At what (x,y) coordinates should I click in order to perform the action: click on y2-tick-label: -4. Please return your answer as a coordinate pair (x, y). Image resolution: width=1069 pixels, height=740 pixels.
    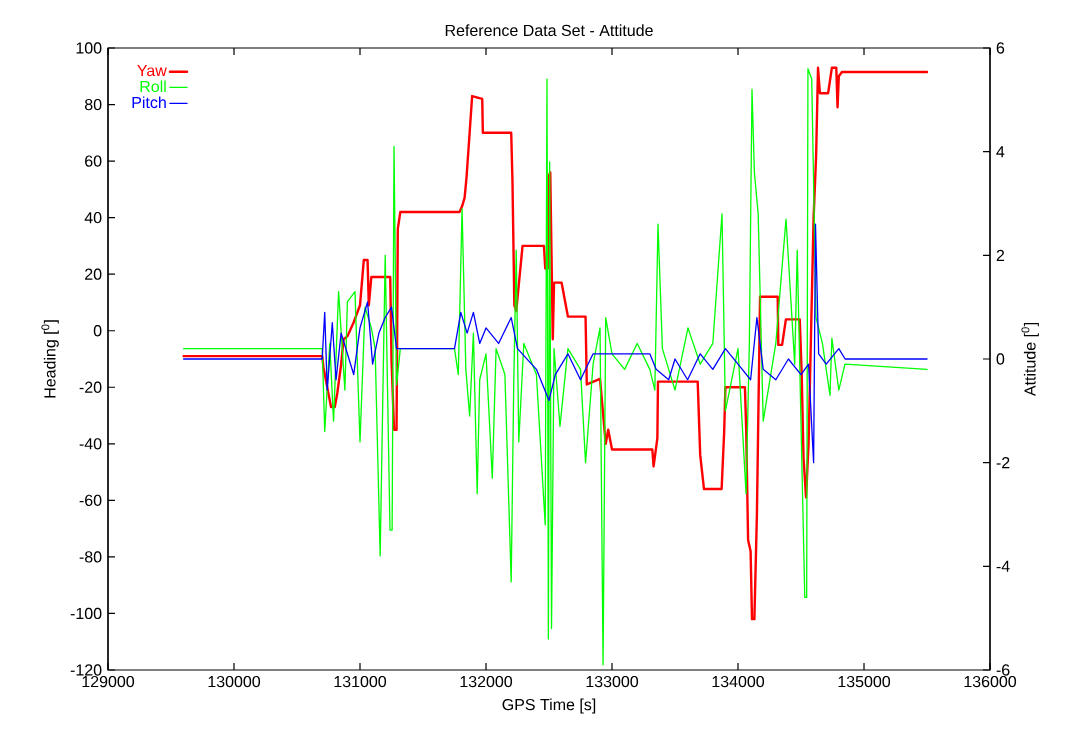
    Looking at the image, I should click on (1003, 566).